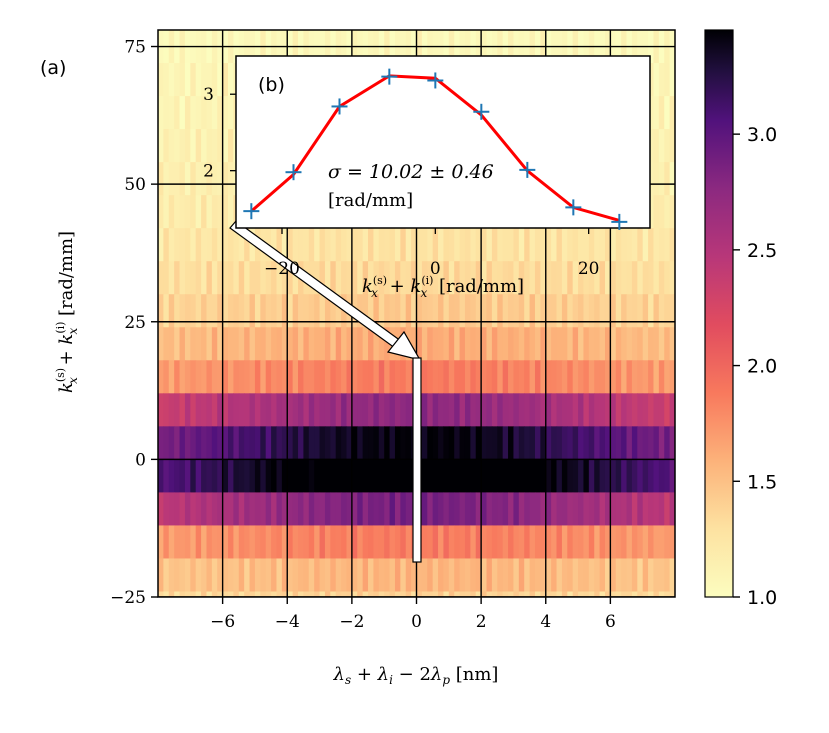 The width and height of the screenshot is (829, 733). What do you see at coordinates (545, 622) in the screenshot?
I see `x-tick-label: 4` at bounding box center [545, 622].